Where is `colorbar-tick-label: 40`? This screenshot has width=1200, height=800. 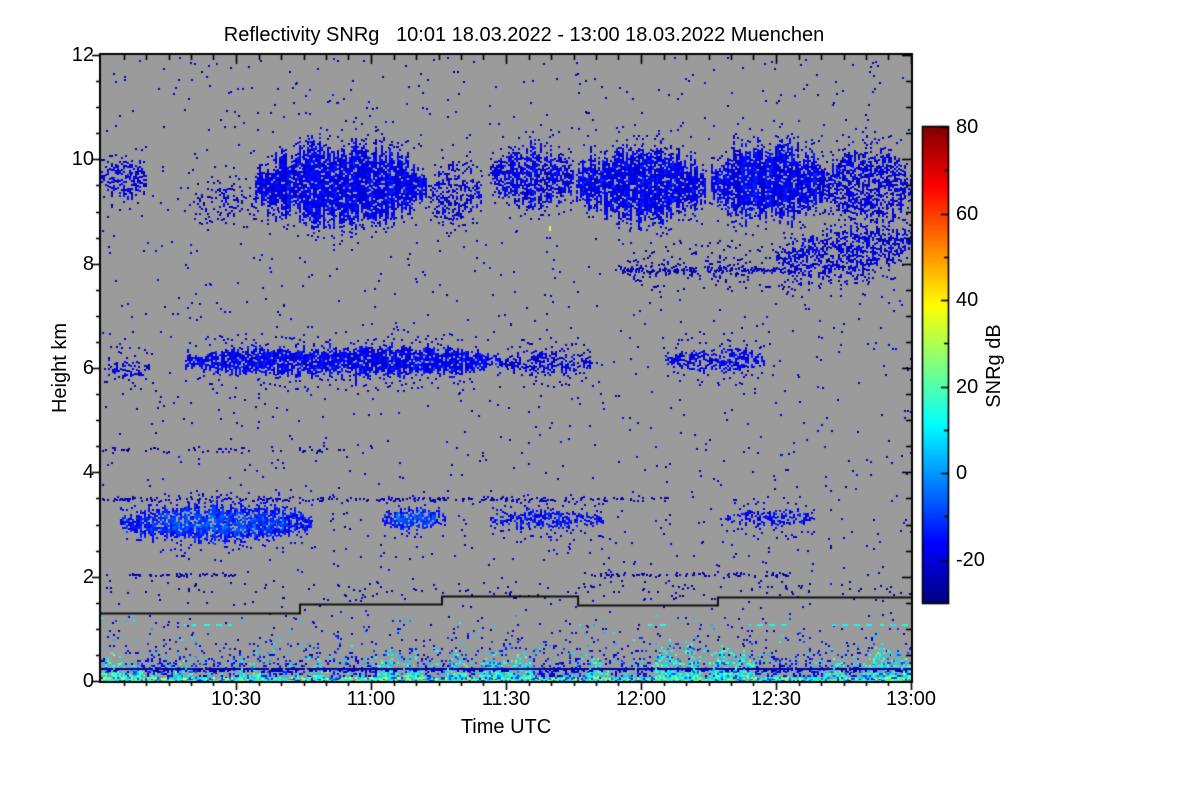
colorbar-tick-label: 40 is located at coordinates (967, 300).